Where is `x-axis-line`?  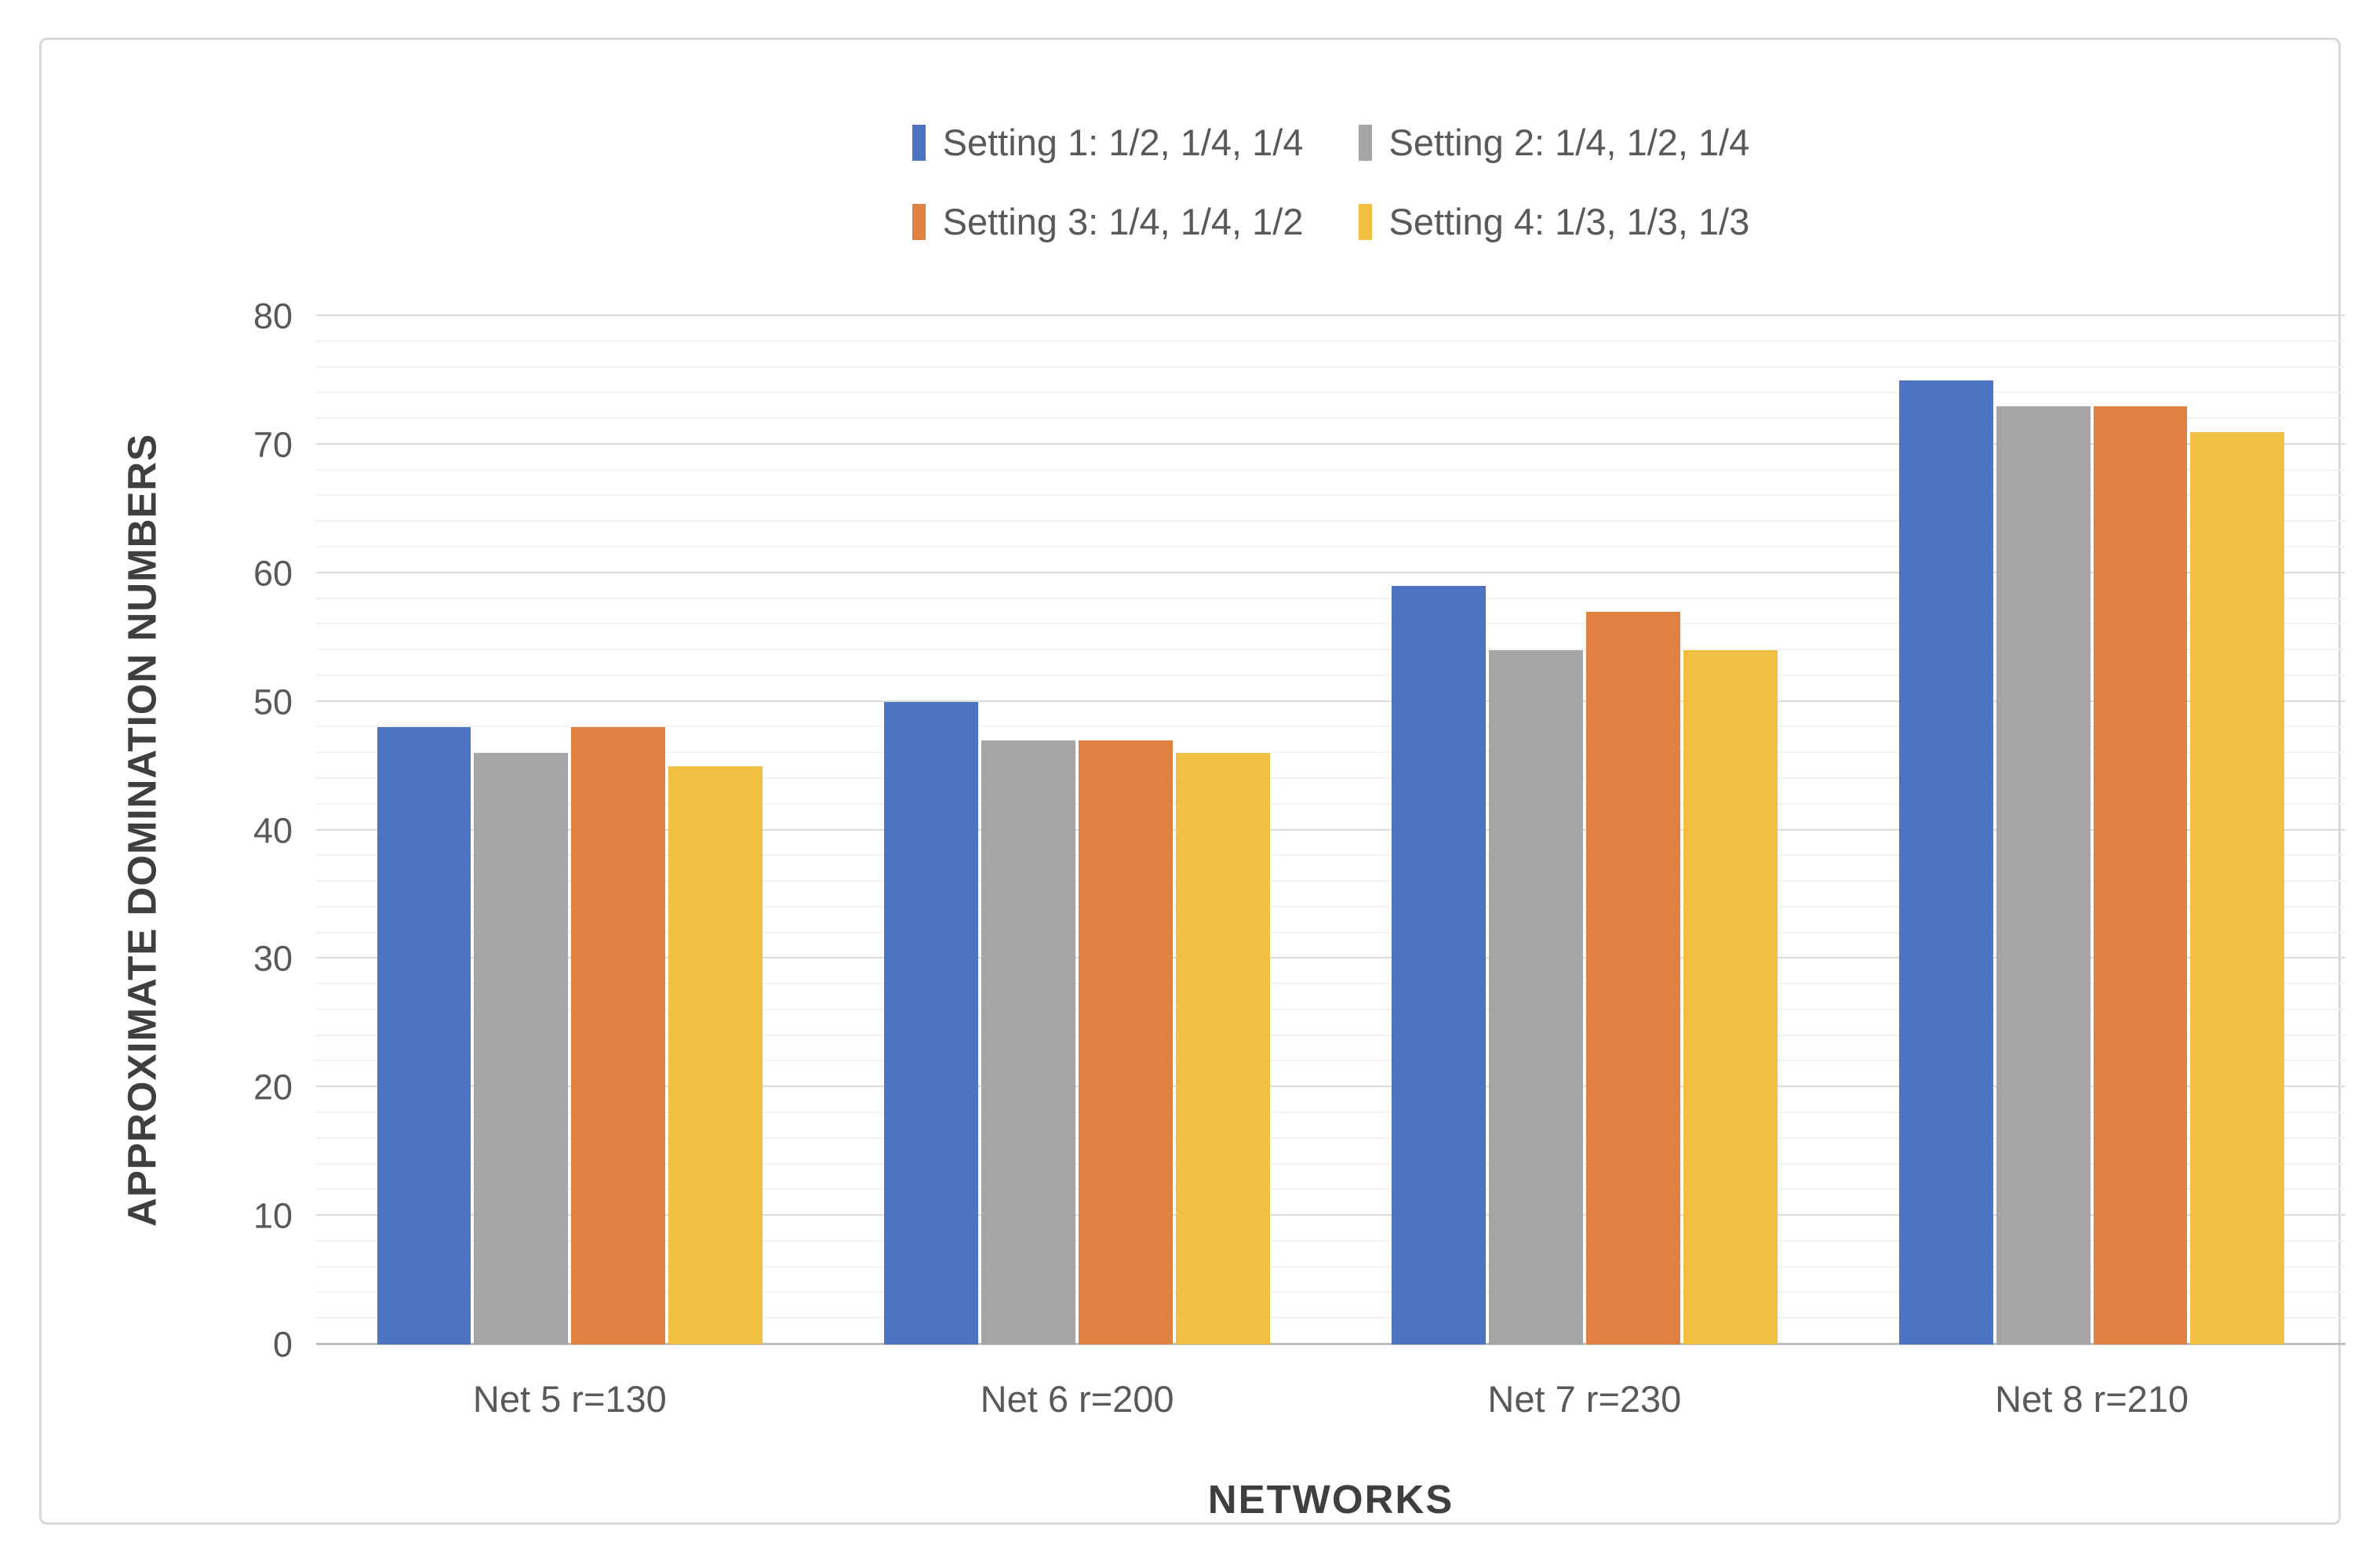 x-axis-line is located at coordinates (1330, 1344).